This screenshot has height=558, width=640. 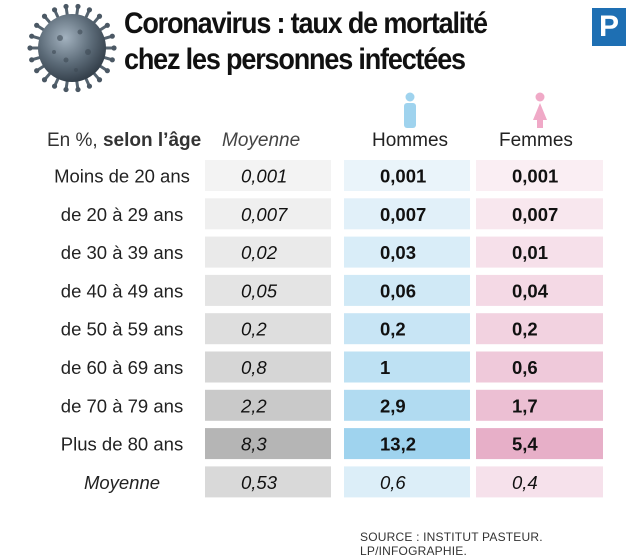 What do you see at coordinates (259, 252) in the screenshot?
I see `average-value: 0,02` at bounding box center [259, 252].